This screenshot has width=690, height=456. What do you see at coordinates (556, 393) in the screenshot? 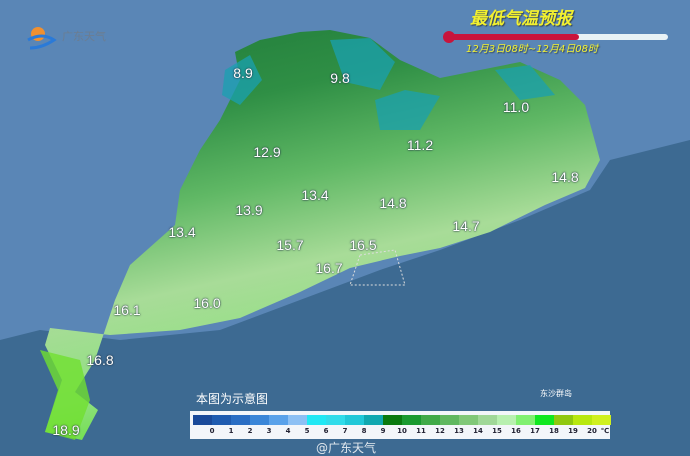
I see `dongsha-islands-label: 东沙群岛` at bounding box center [556, 393].